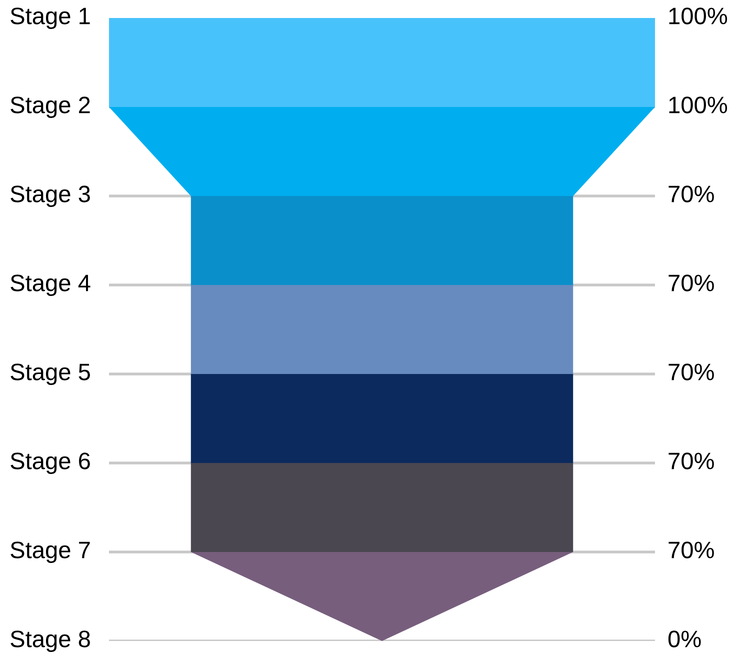 This screenshot has height=655, width=735. I want to click on category-label: Stage 1, so click(50, 19).